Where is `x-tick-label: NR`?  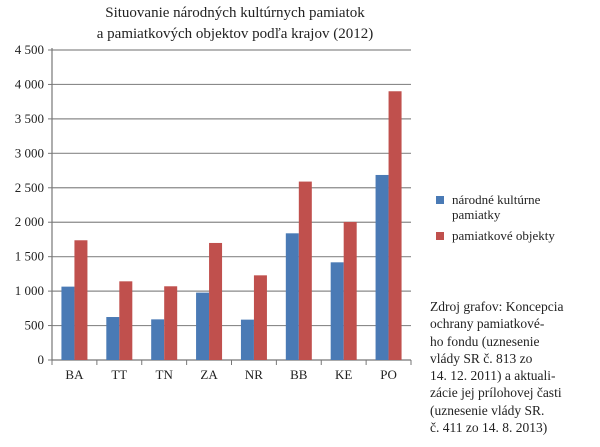 x-tick-label: NR is located at coordinates (254, 374).